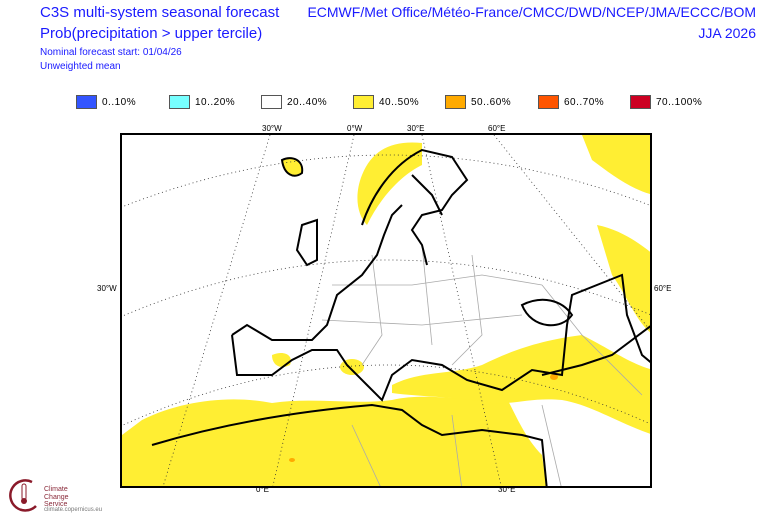 This screenshot has height=521, width=761. Describe the element at coordinates (215, 102) in the screenshot. I see `legend-label: 10..20%` at that location.